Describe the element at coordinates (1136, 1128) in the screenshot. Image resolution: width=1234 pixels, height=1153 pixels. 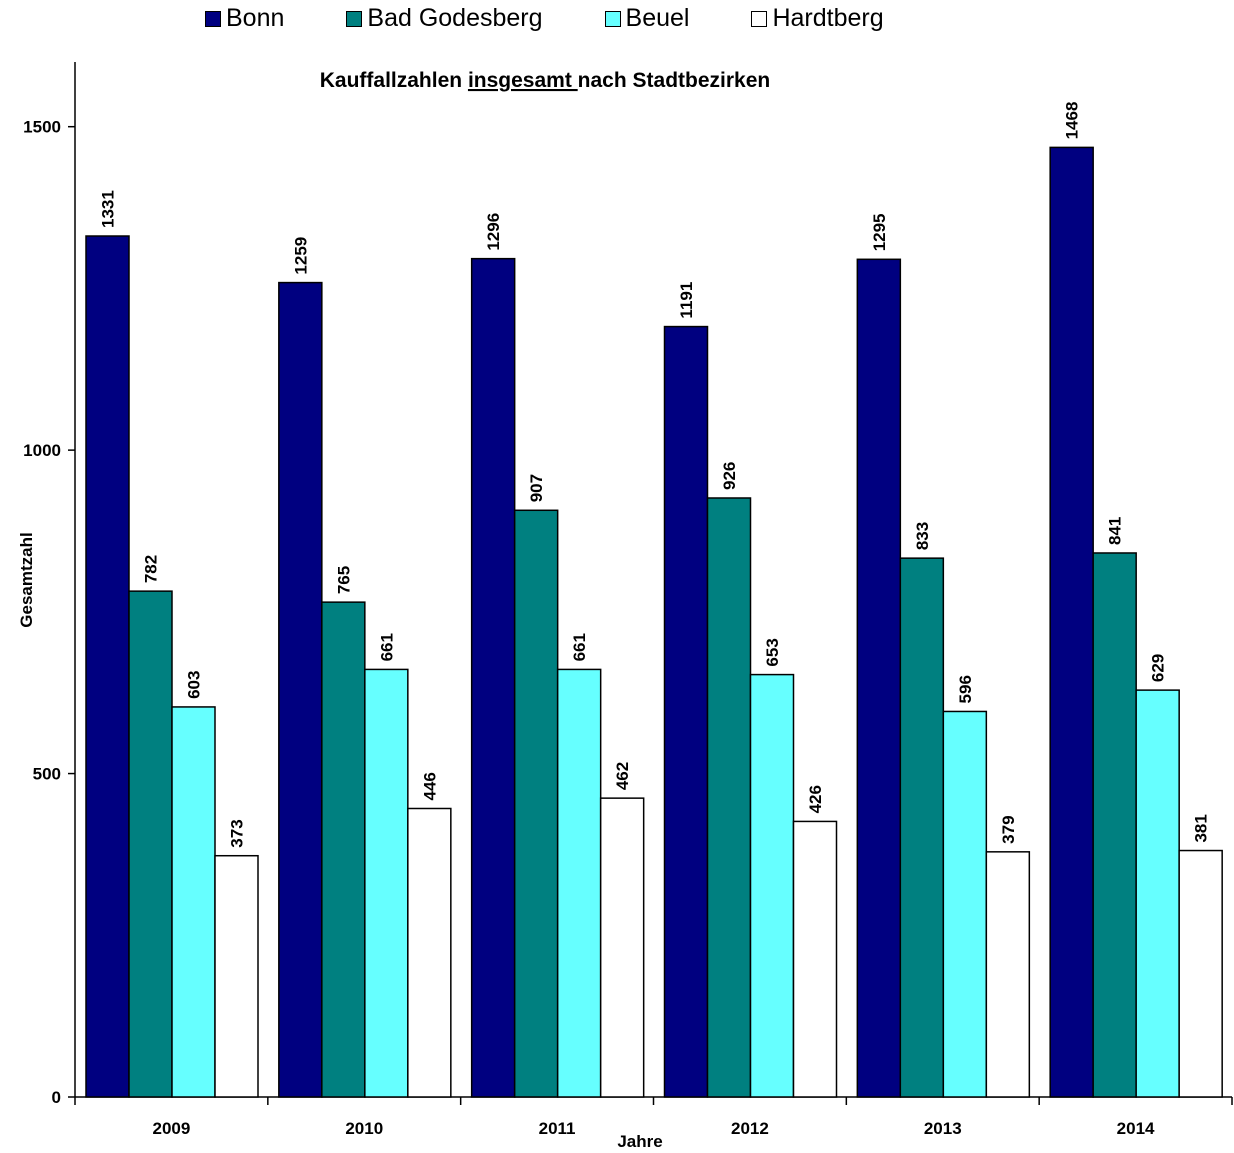
I see `x-tick-label: 2014` at that location.